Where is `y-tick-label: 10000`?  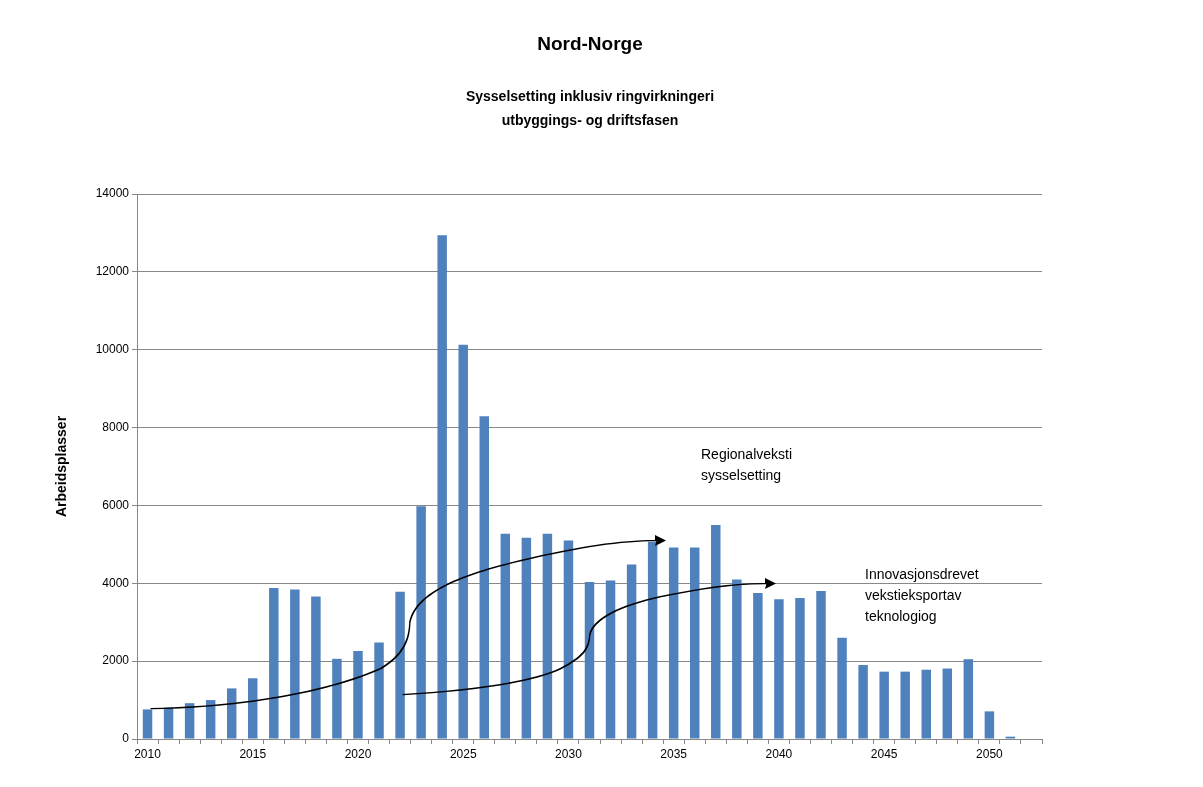 y-tick-label: 10000 is located at coordinates (112, 349).